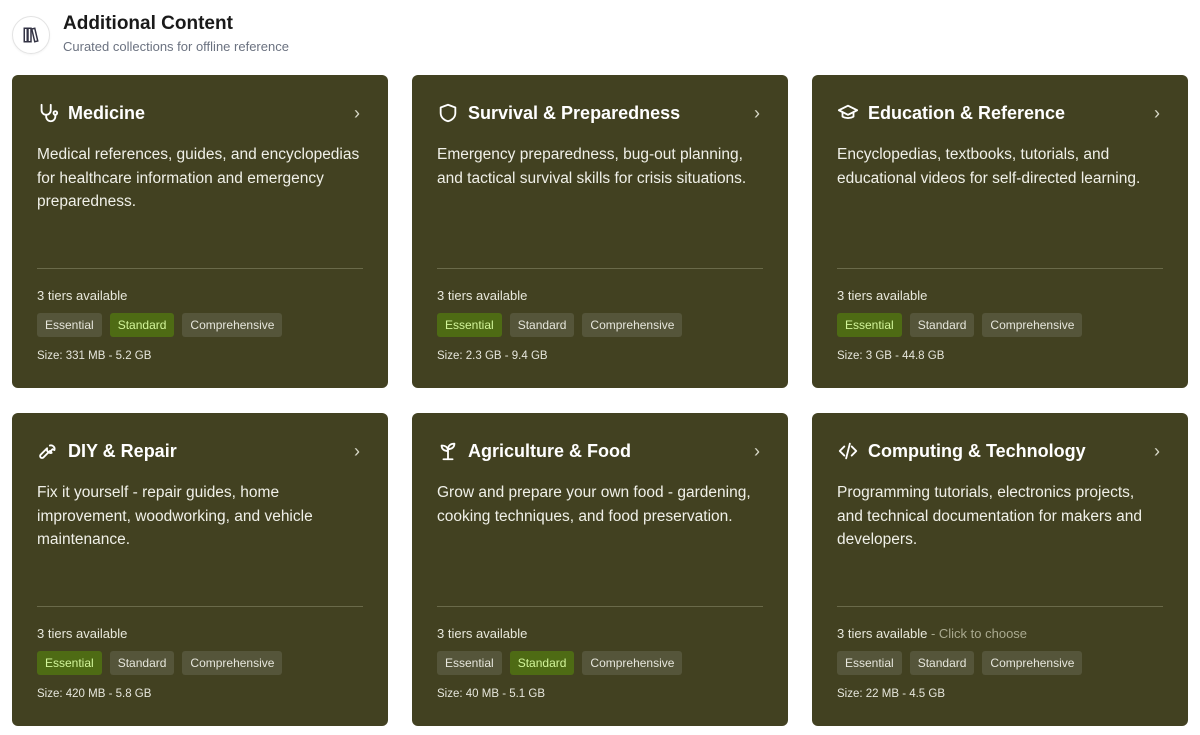 The width and height of the screenshot is (1200, 735). Describe the element at coordinates (448, 451) in the screenshot. I see `sprout-icon` at that location.